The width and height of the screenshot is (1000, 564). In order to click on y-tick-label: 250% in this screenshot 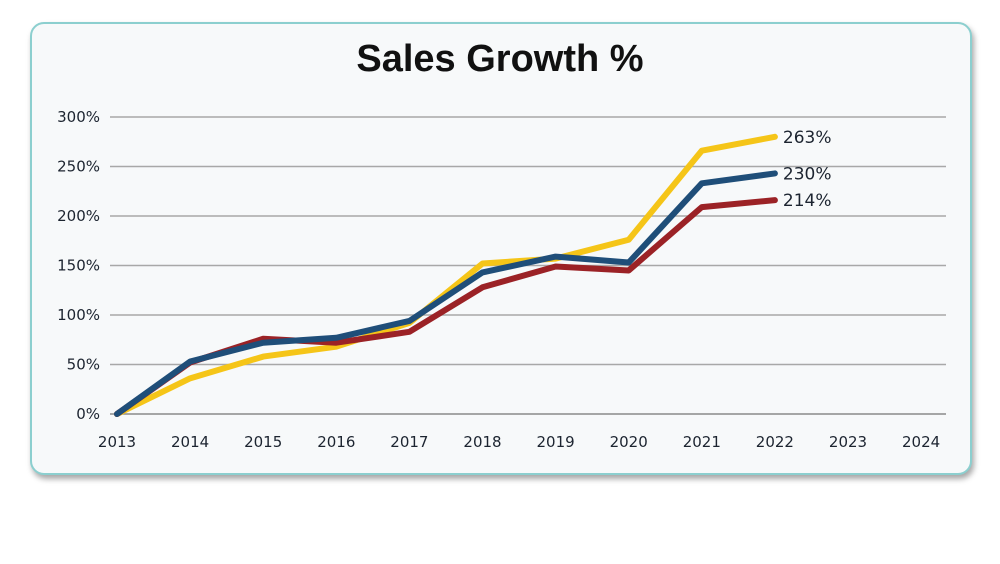, I will do `click(78, 167)`.